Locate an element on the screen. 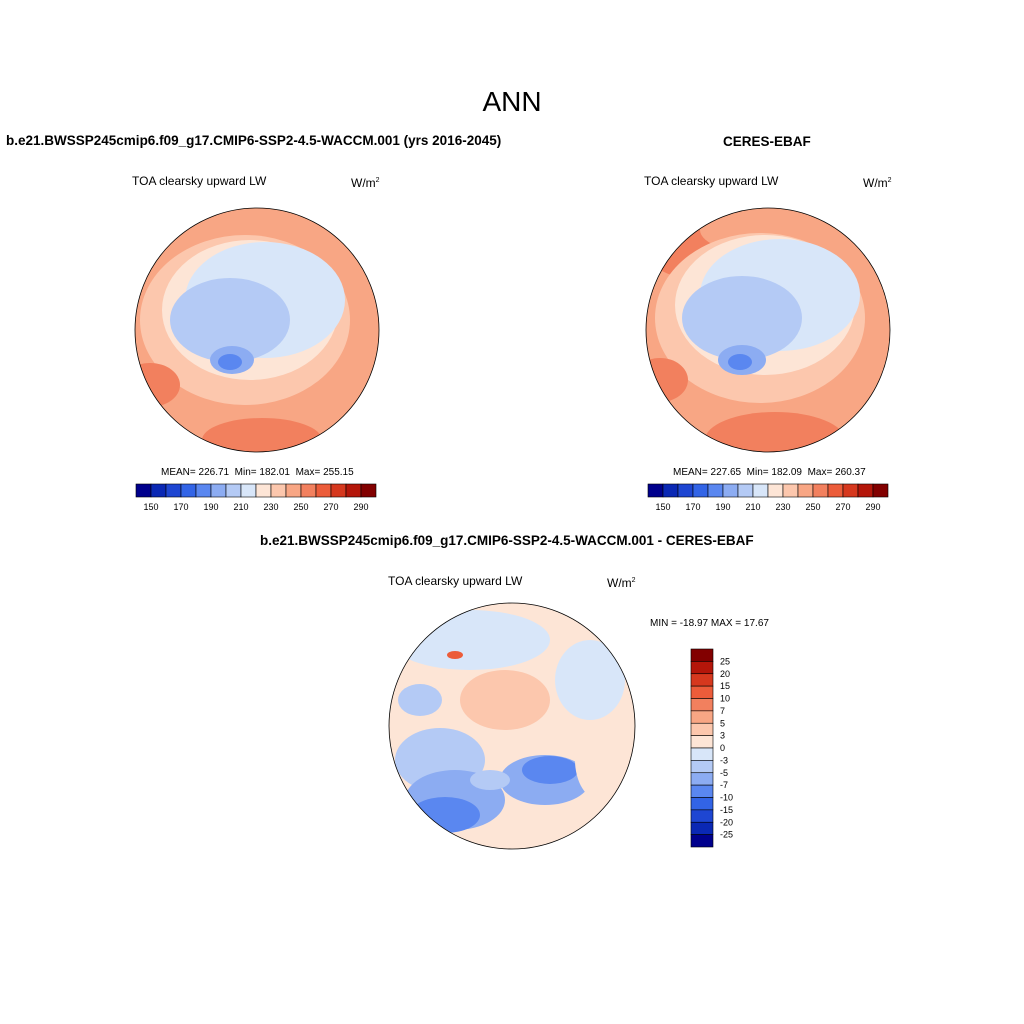  panel3-variable: TOA clearsky upward LW is located at coordinates (455, 581).